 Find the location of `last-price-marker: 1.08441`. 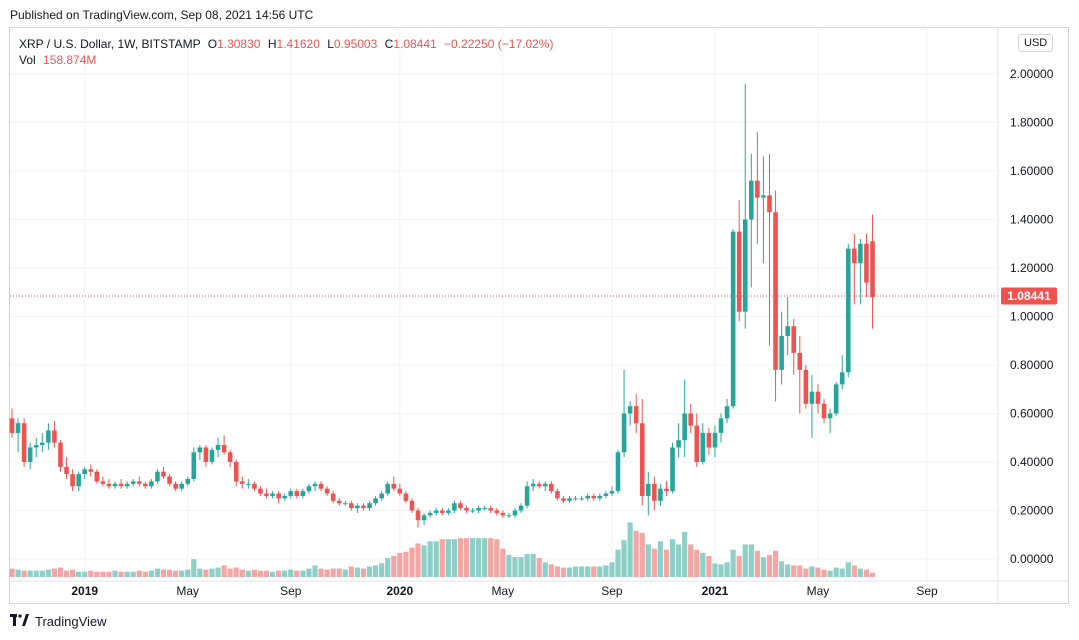

last-price-marker: 1.08441 is located at coordinates (1029, 296).